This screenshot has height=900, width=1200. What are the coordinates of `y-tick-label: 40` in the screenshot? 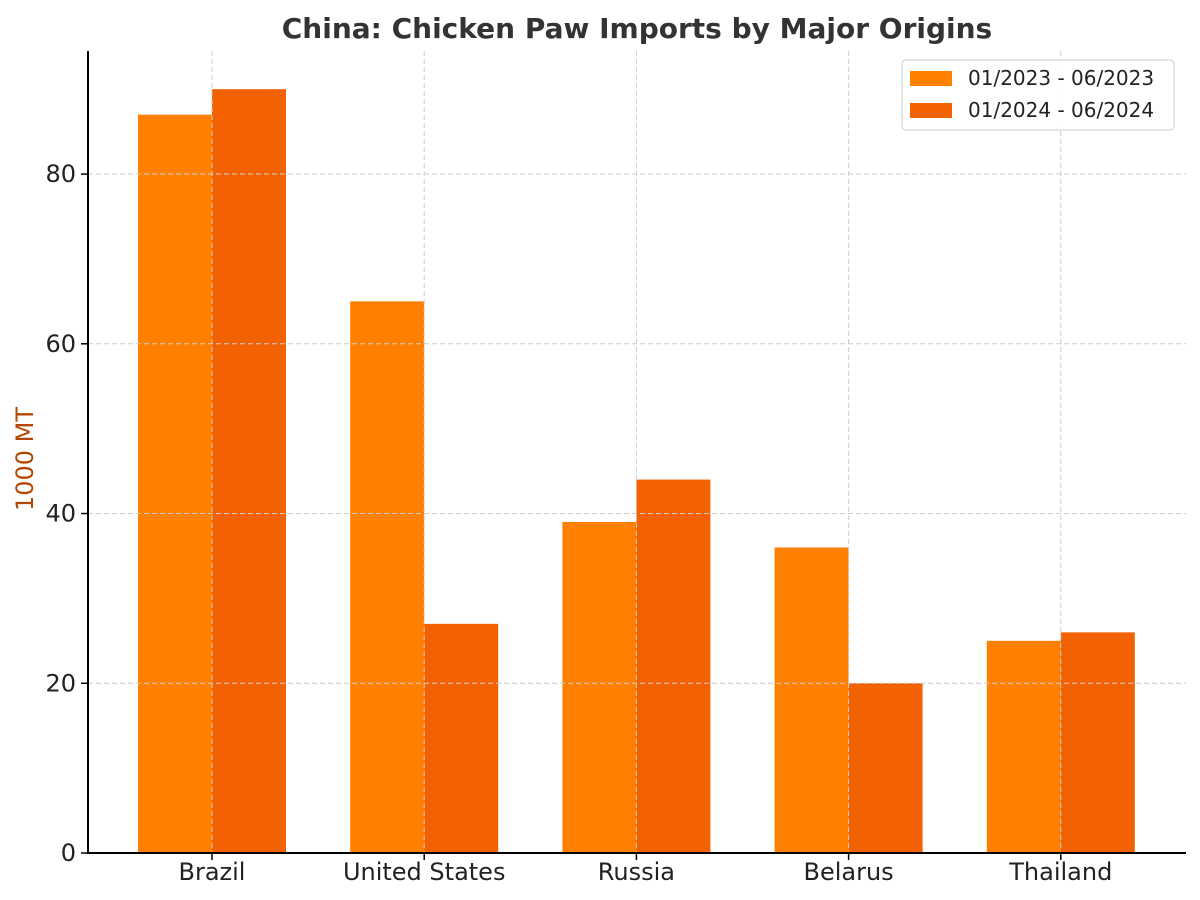 It's located at (60, 514).